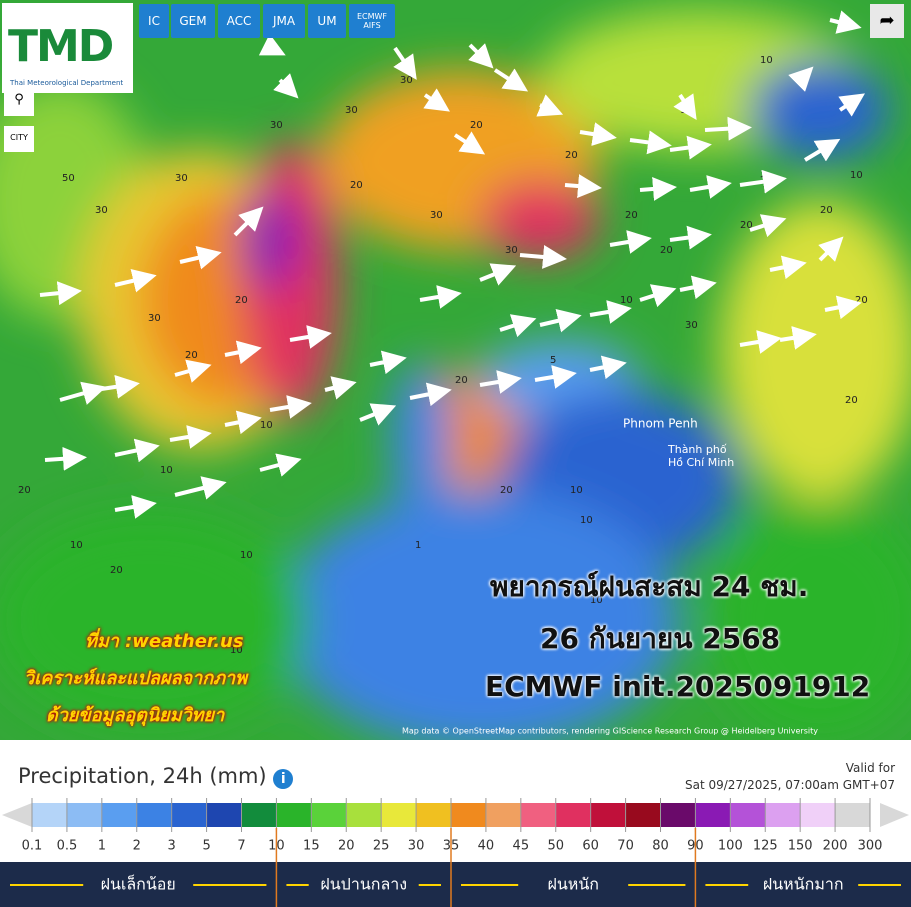  Describe the element at coordinates (455, 884) in the screenshot. I see `category-strip` at that location.